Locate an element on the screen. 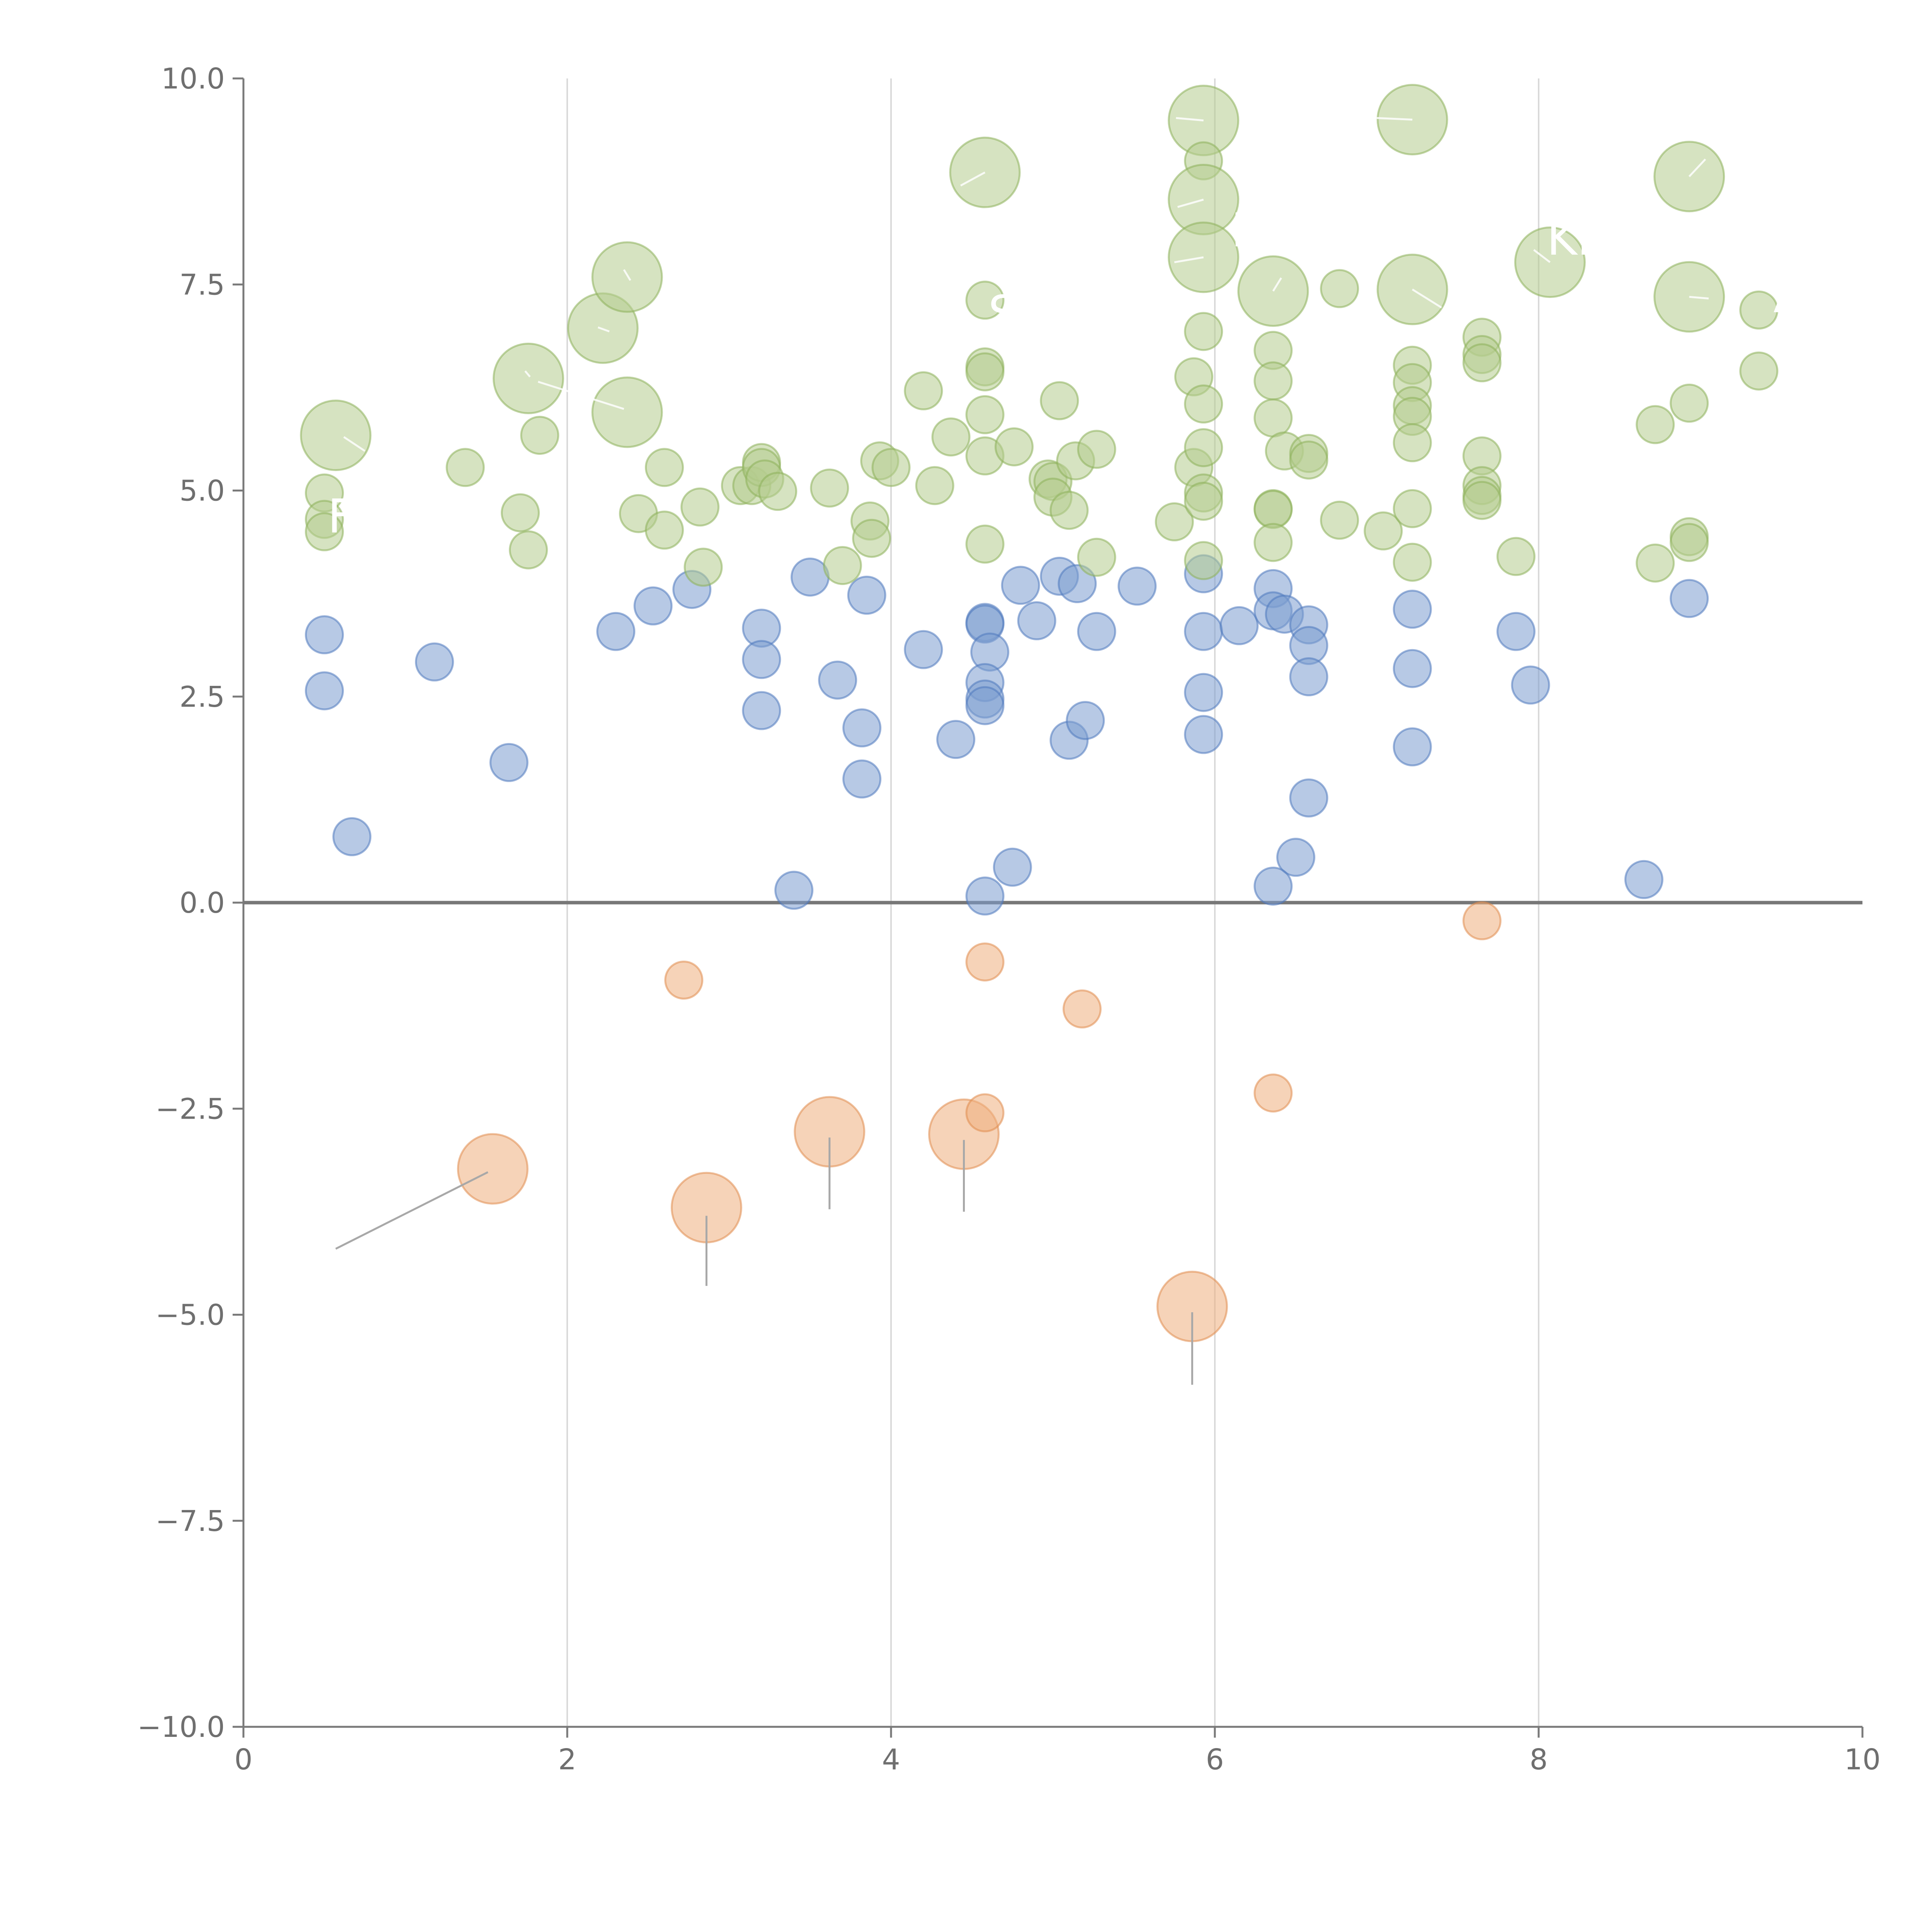 Image resolution: width=1932 pixels, height=1932 pixels. y-tick-label: −7.5 is located at coordinates (190, 1522).